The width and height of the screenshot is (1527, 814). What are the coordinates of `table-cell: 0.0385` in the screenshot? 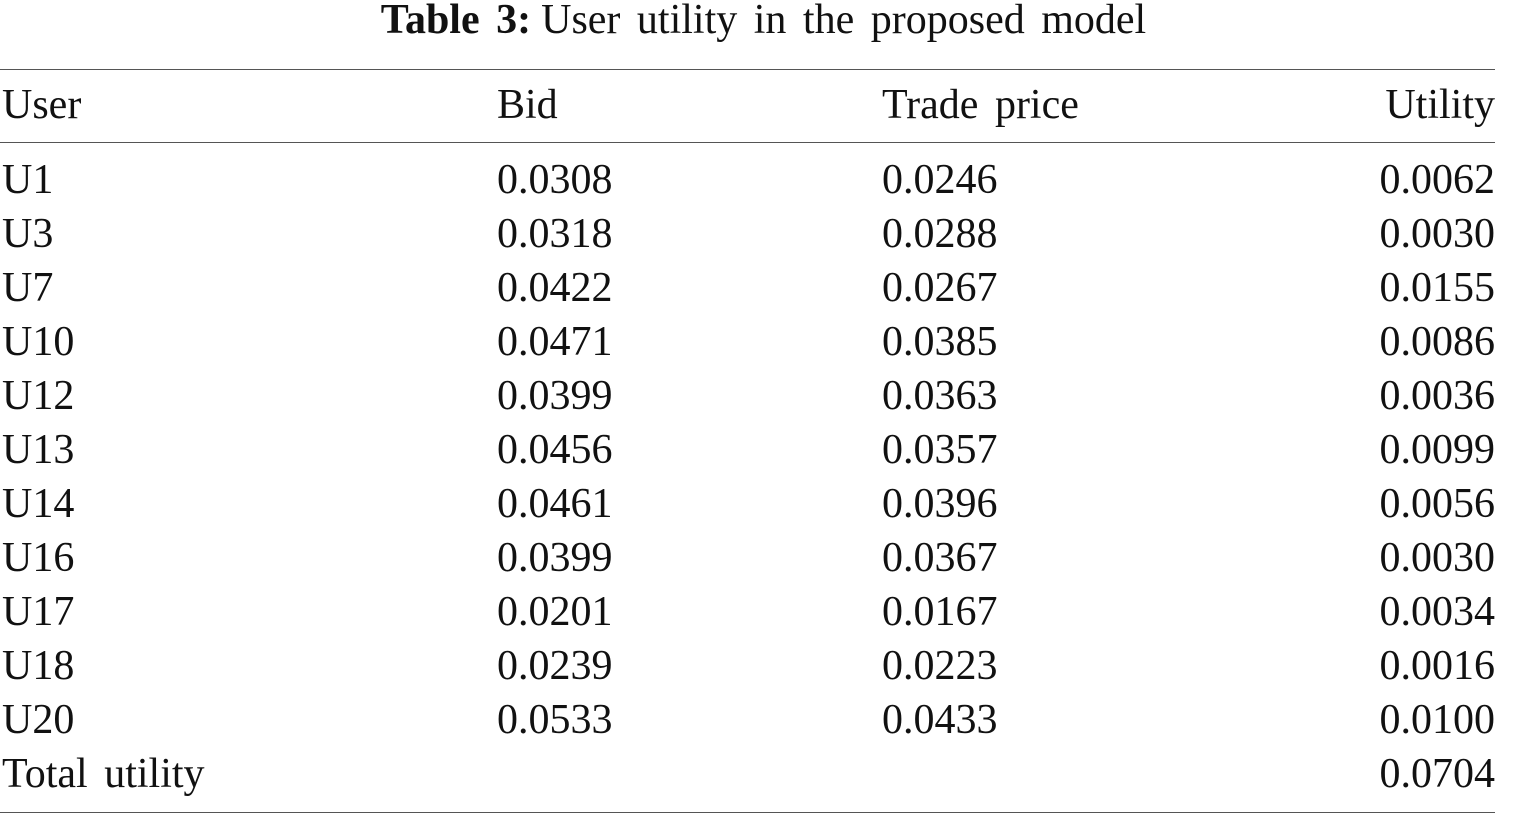 It's located at (940, 342).